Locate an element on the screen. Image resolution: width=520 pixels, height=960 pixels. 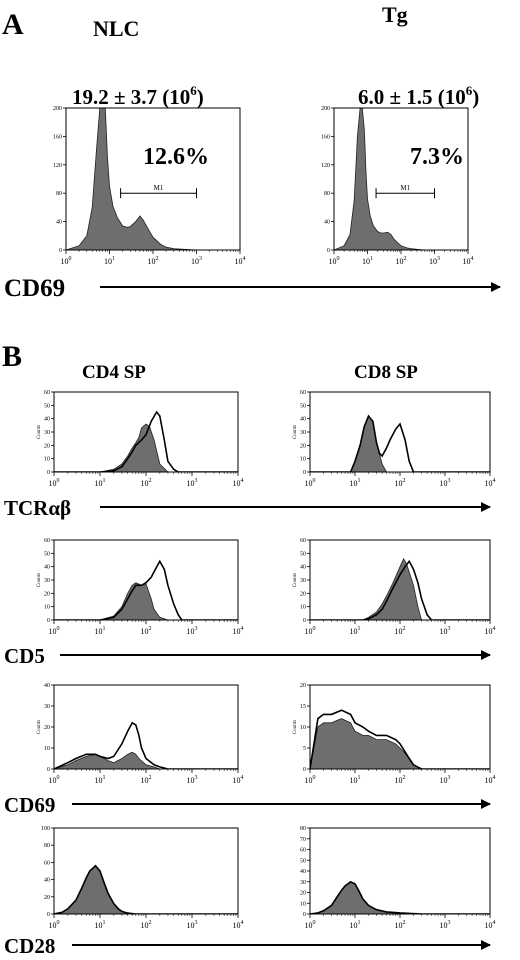
panel-b-col-cd4: CD4 SP is located at coordinates (114, 372).